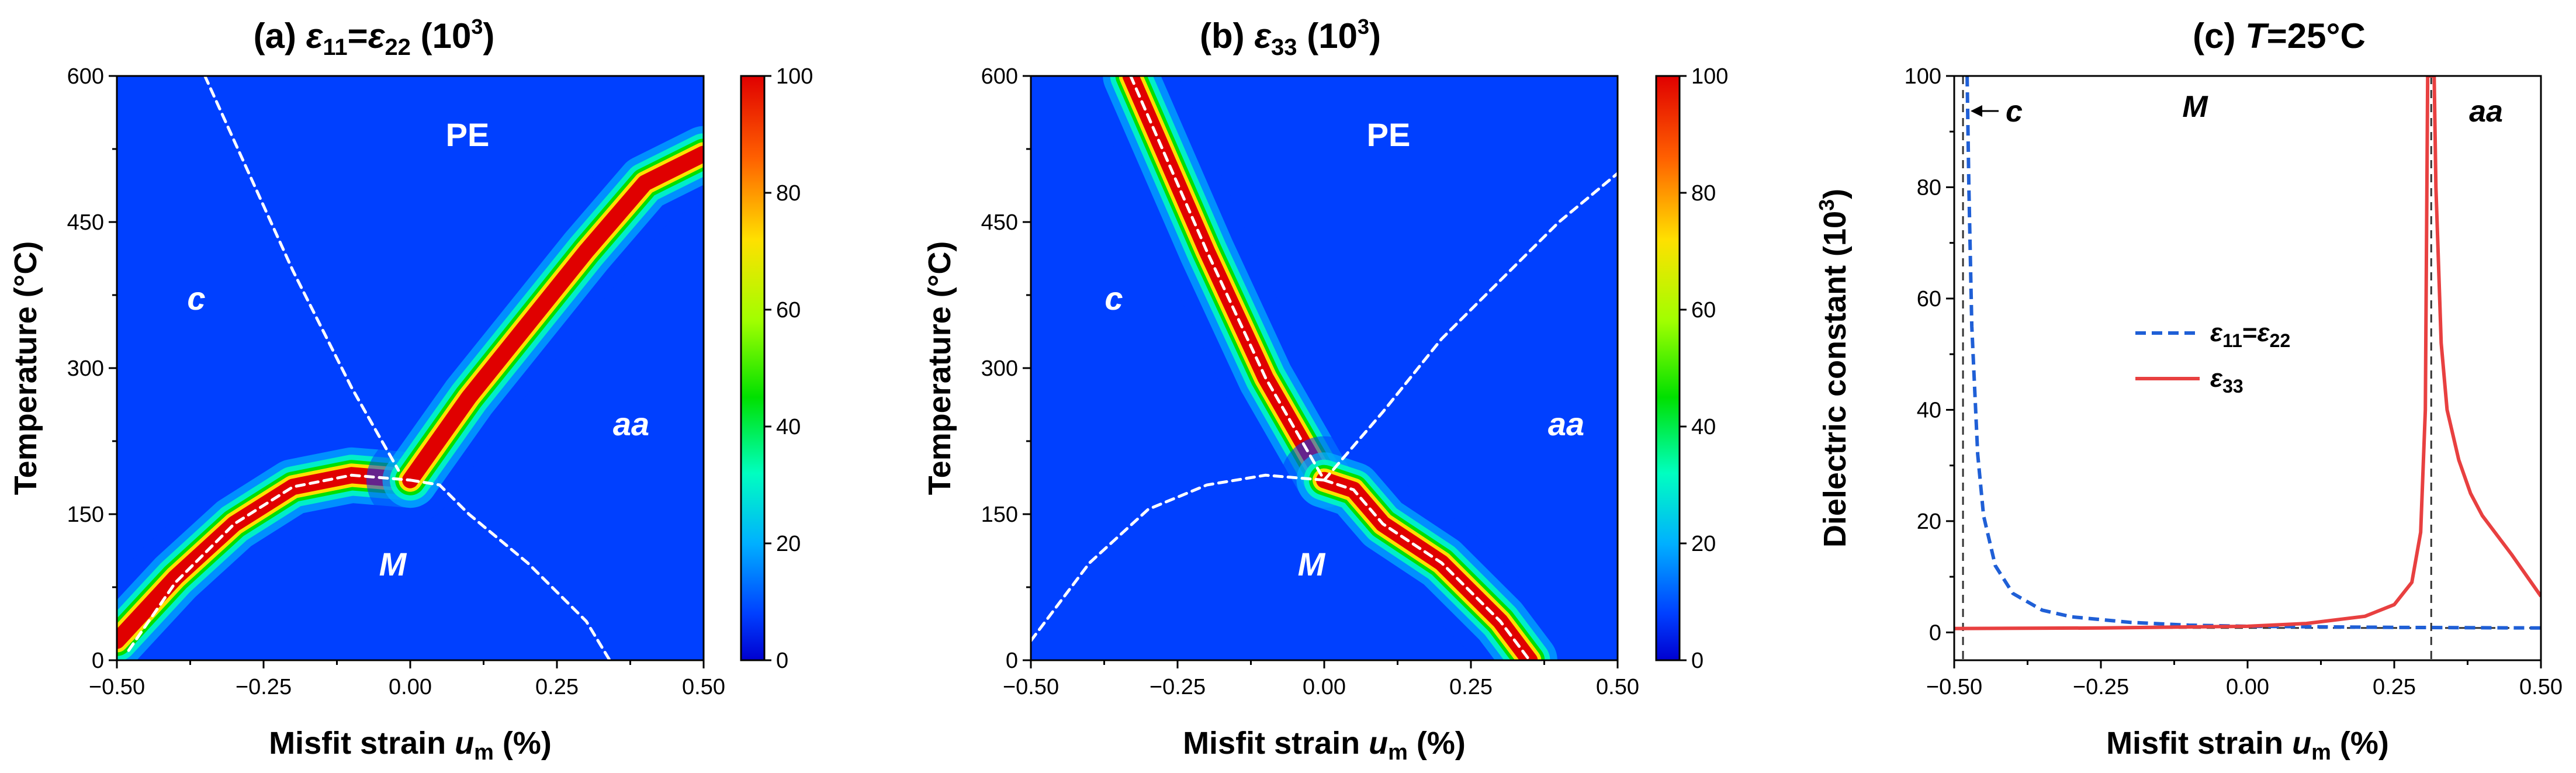  What do you see at coordinates (1470, 327) in the screenshot?
I see `phase-boundary-PE-aa` at bounding box center [1470, 327].